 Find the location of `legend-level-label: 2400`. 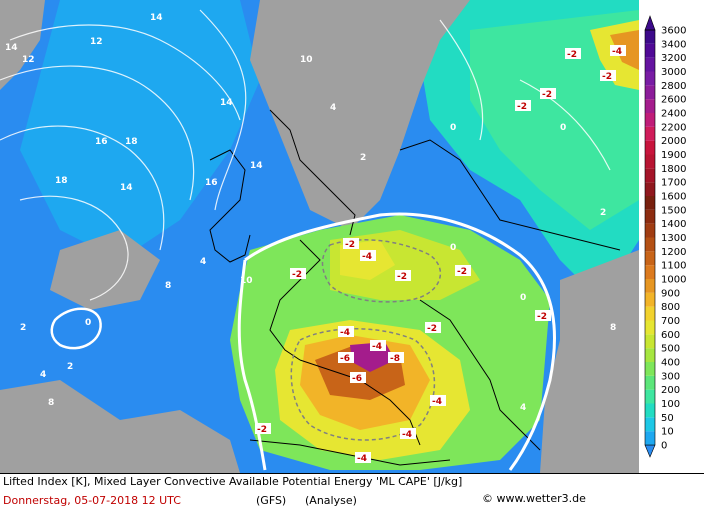

legend-level-label: 2400 is located at coordinates (673, 114).